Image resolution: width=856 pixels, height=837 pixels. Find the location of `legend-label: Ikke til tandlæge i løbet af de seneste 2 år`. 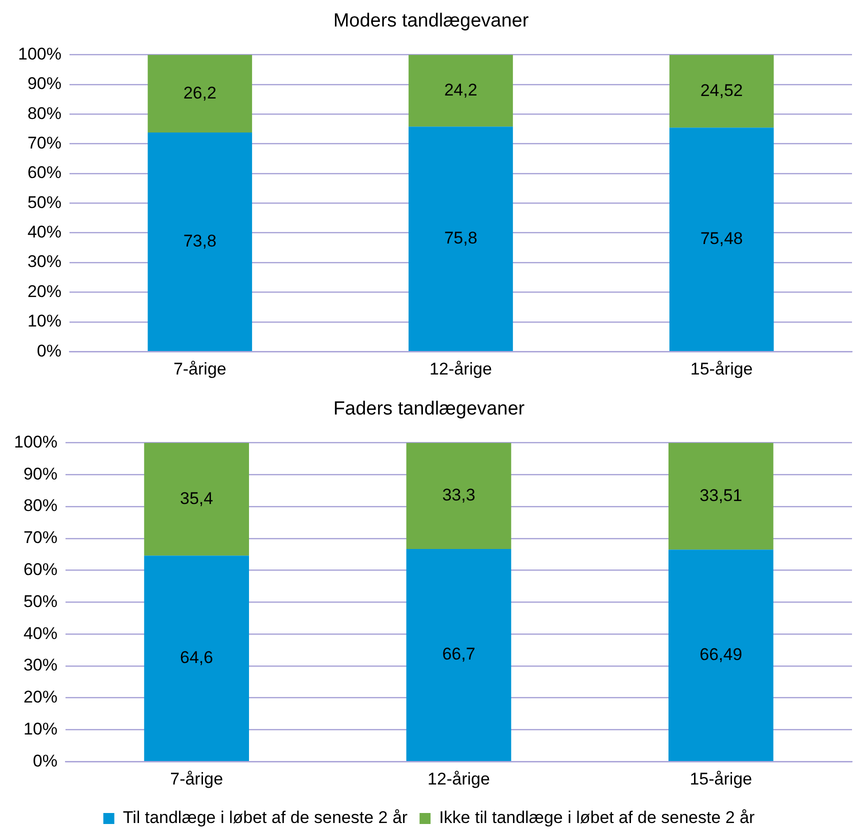

legend-label: Ikke til tandlæge i løbet af de seneste 2 år is located at coordinates (597, 818).